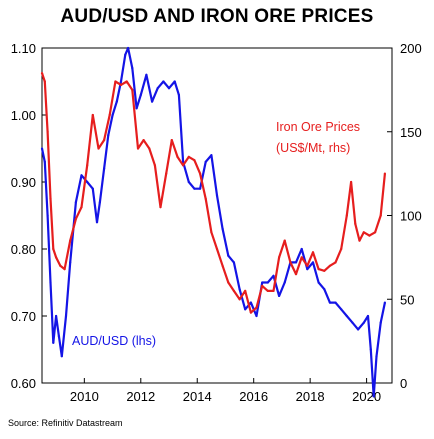 The height and width of the screenshot is (439, 434). I want to click on right-tick-label: 200, so click(411, 48).